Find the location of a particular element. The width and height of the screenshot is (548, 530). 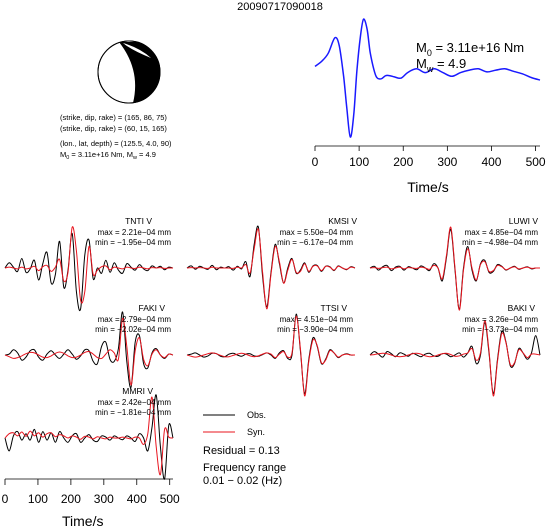

max-amplitude-label: max = 2.79e−04 mm is located at coordinates (135, 319).